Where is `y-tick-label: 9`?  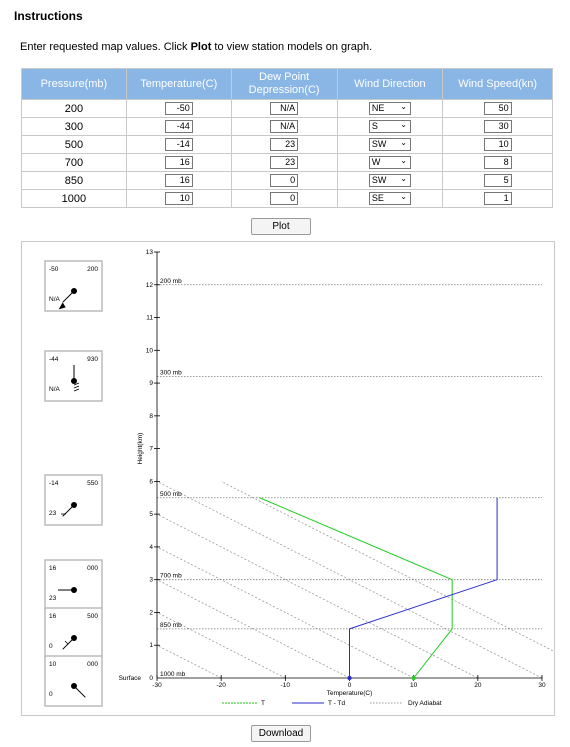
y-tick-label: 9 is located at coordinates (151, 383).